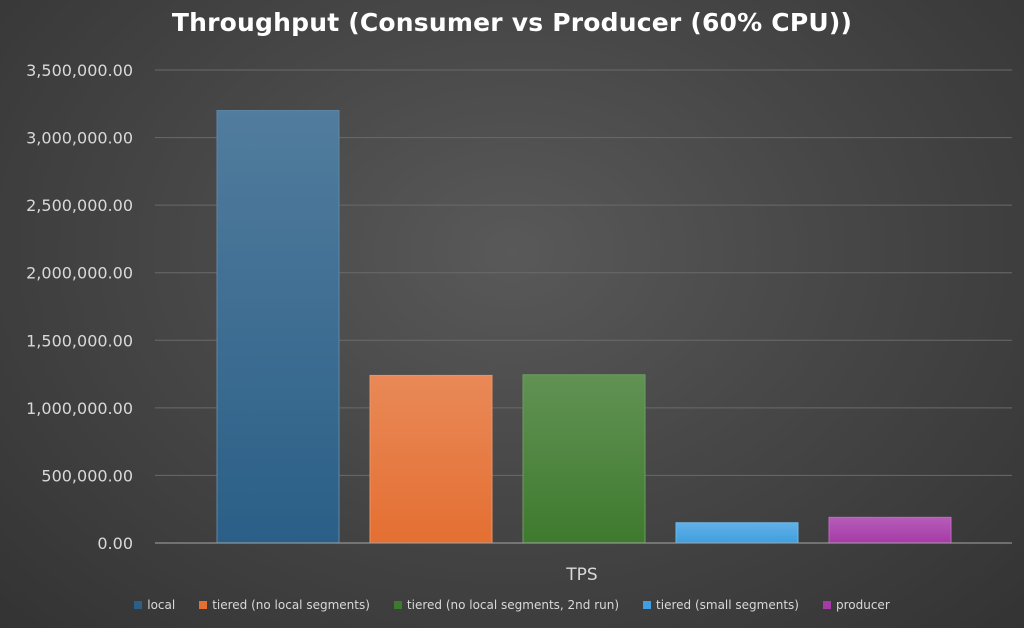 This screenshot has height=628, width=1024. What do you see at coordinates (291, 605) in the screenshot?
I see `legend-label: tiered (no local segments)` at bounding box center [291, 605].